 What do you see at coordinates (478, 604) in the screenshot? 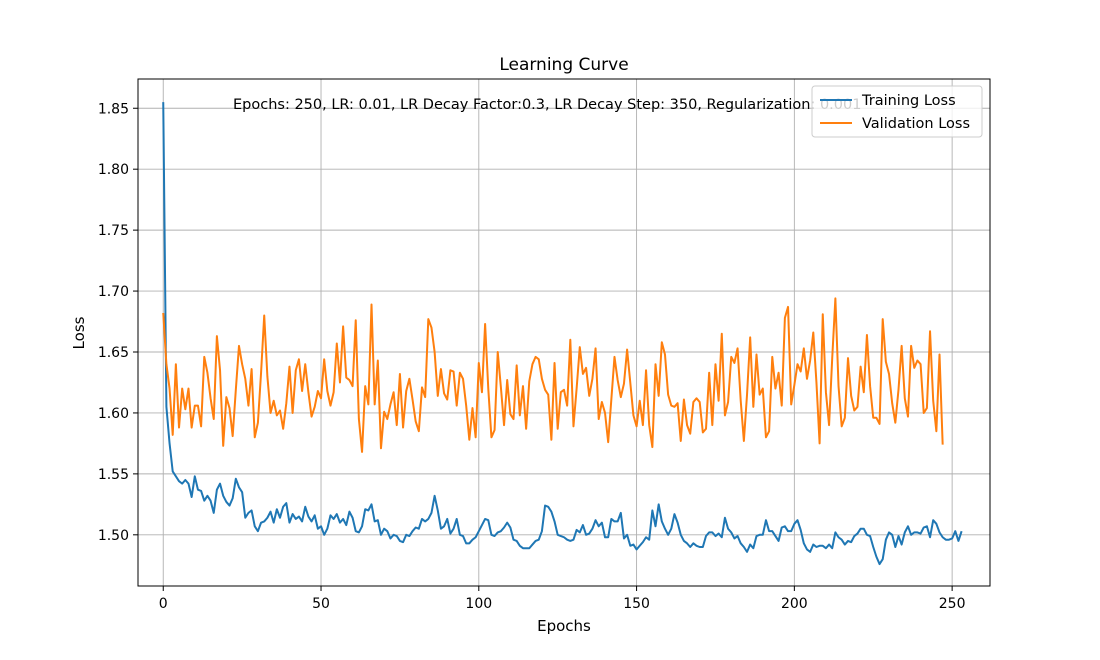
I see `x-tick-label: 100` at bounding box center [478, 604].